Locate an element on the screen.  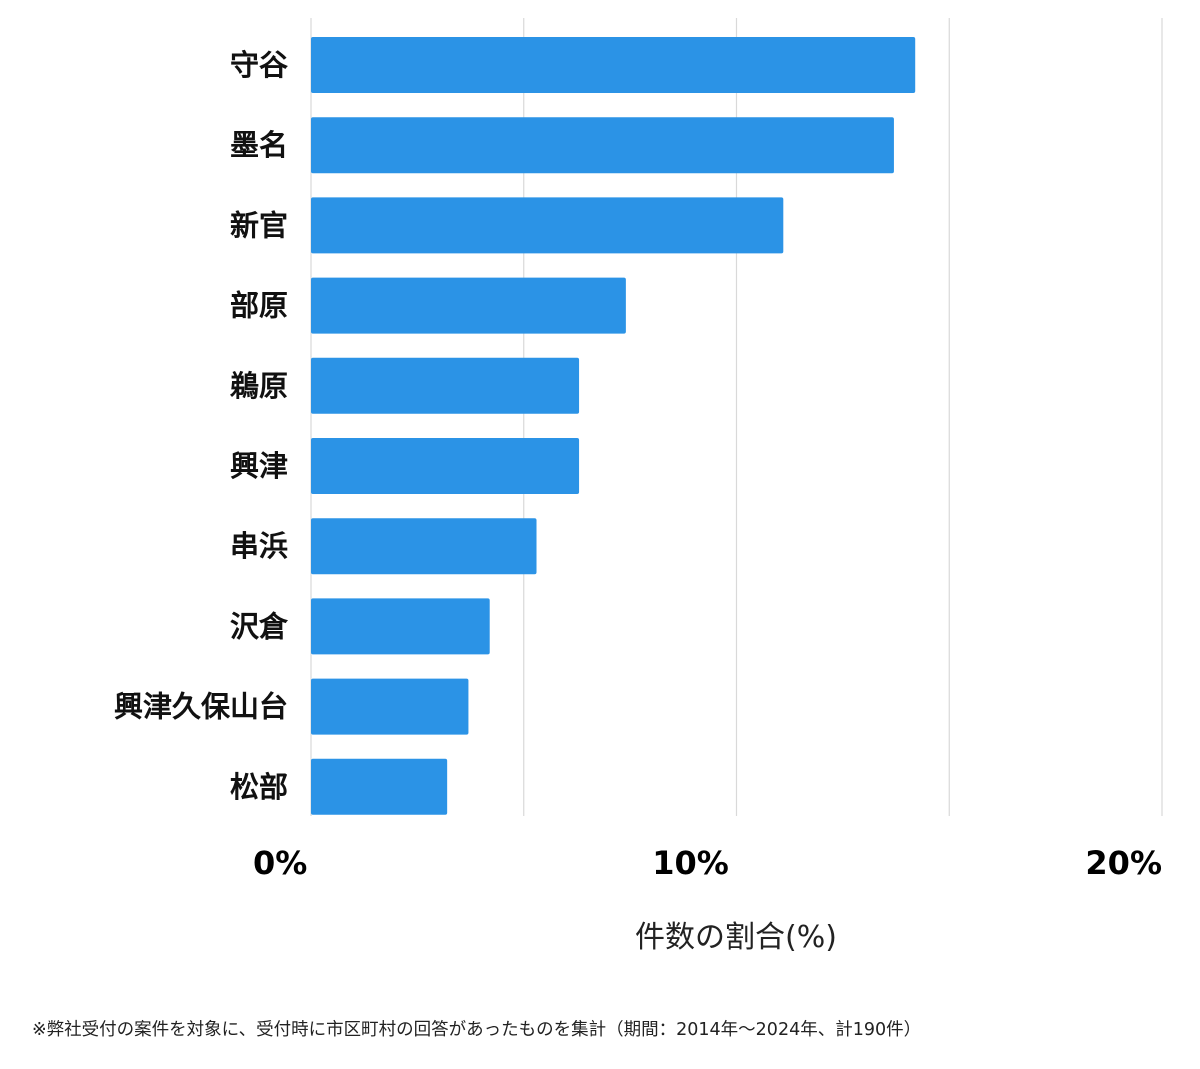
category-label-9: 松部 is located at coordinates (259, 787).